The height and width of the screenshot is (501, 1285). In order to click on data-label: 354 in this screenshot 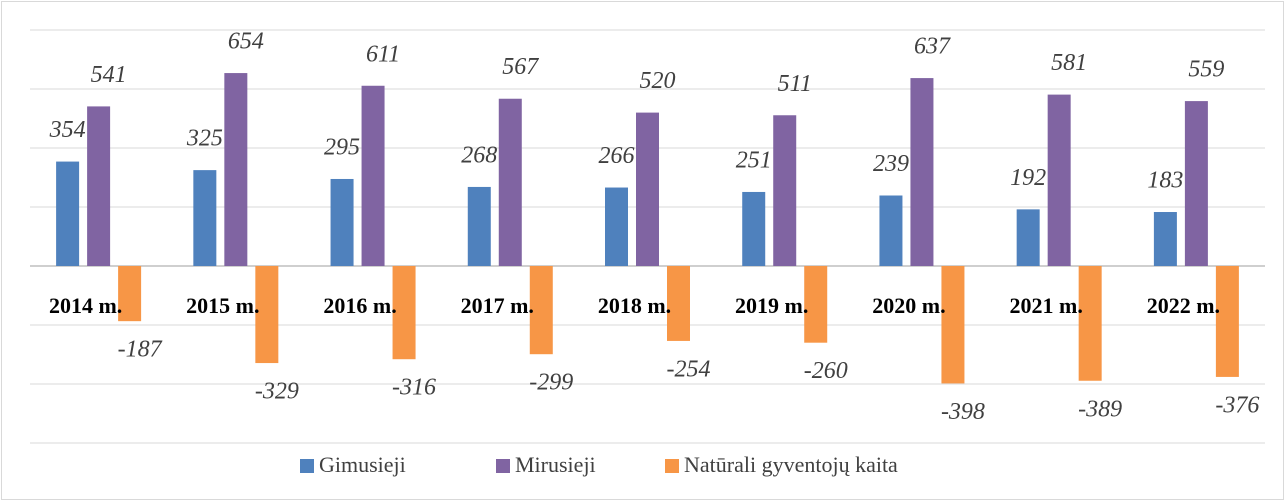, I will do `click(67, 130)`.